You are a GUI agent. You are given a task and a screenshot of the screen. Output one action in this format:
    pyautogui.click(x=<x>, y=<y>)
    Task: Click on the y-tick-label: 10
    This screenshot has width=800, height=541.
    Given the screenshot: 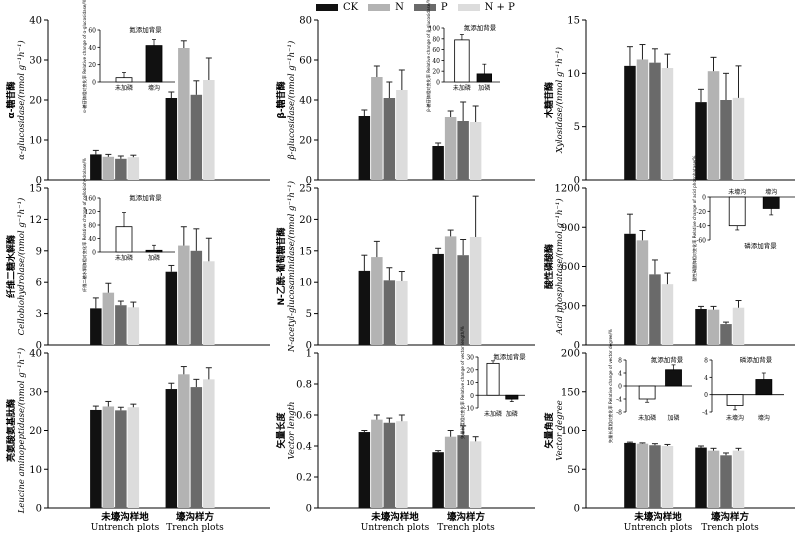 What is the action you would take?
    pyautogui.click(x=573, y=74)
    